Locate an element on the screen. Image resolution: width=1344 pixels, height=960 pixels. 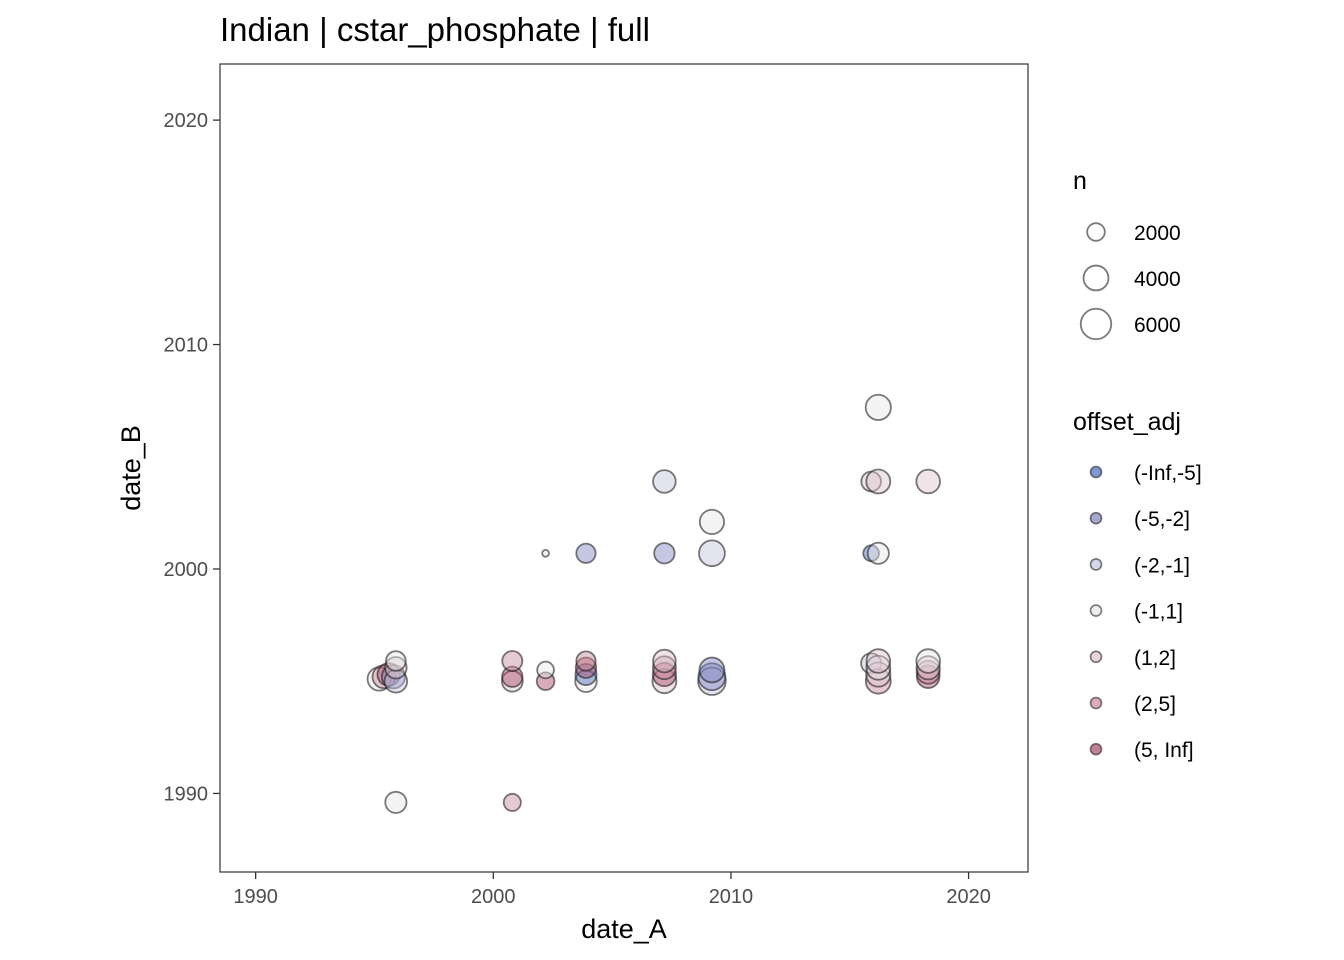
y-tick-label: 1990 is located at coordinates (186, 794).